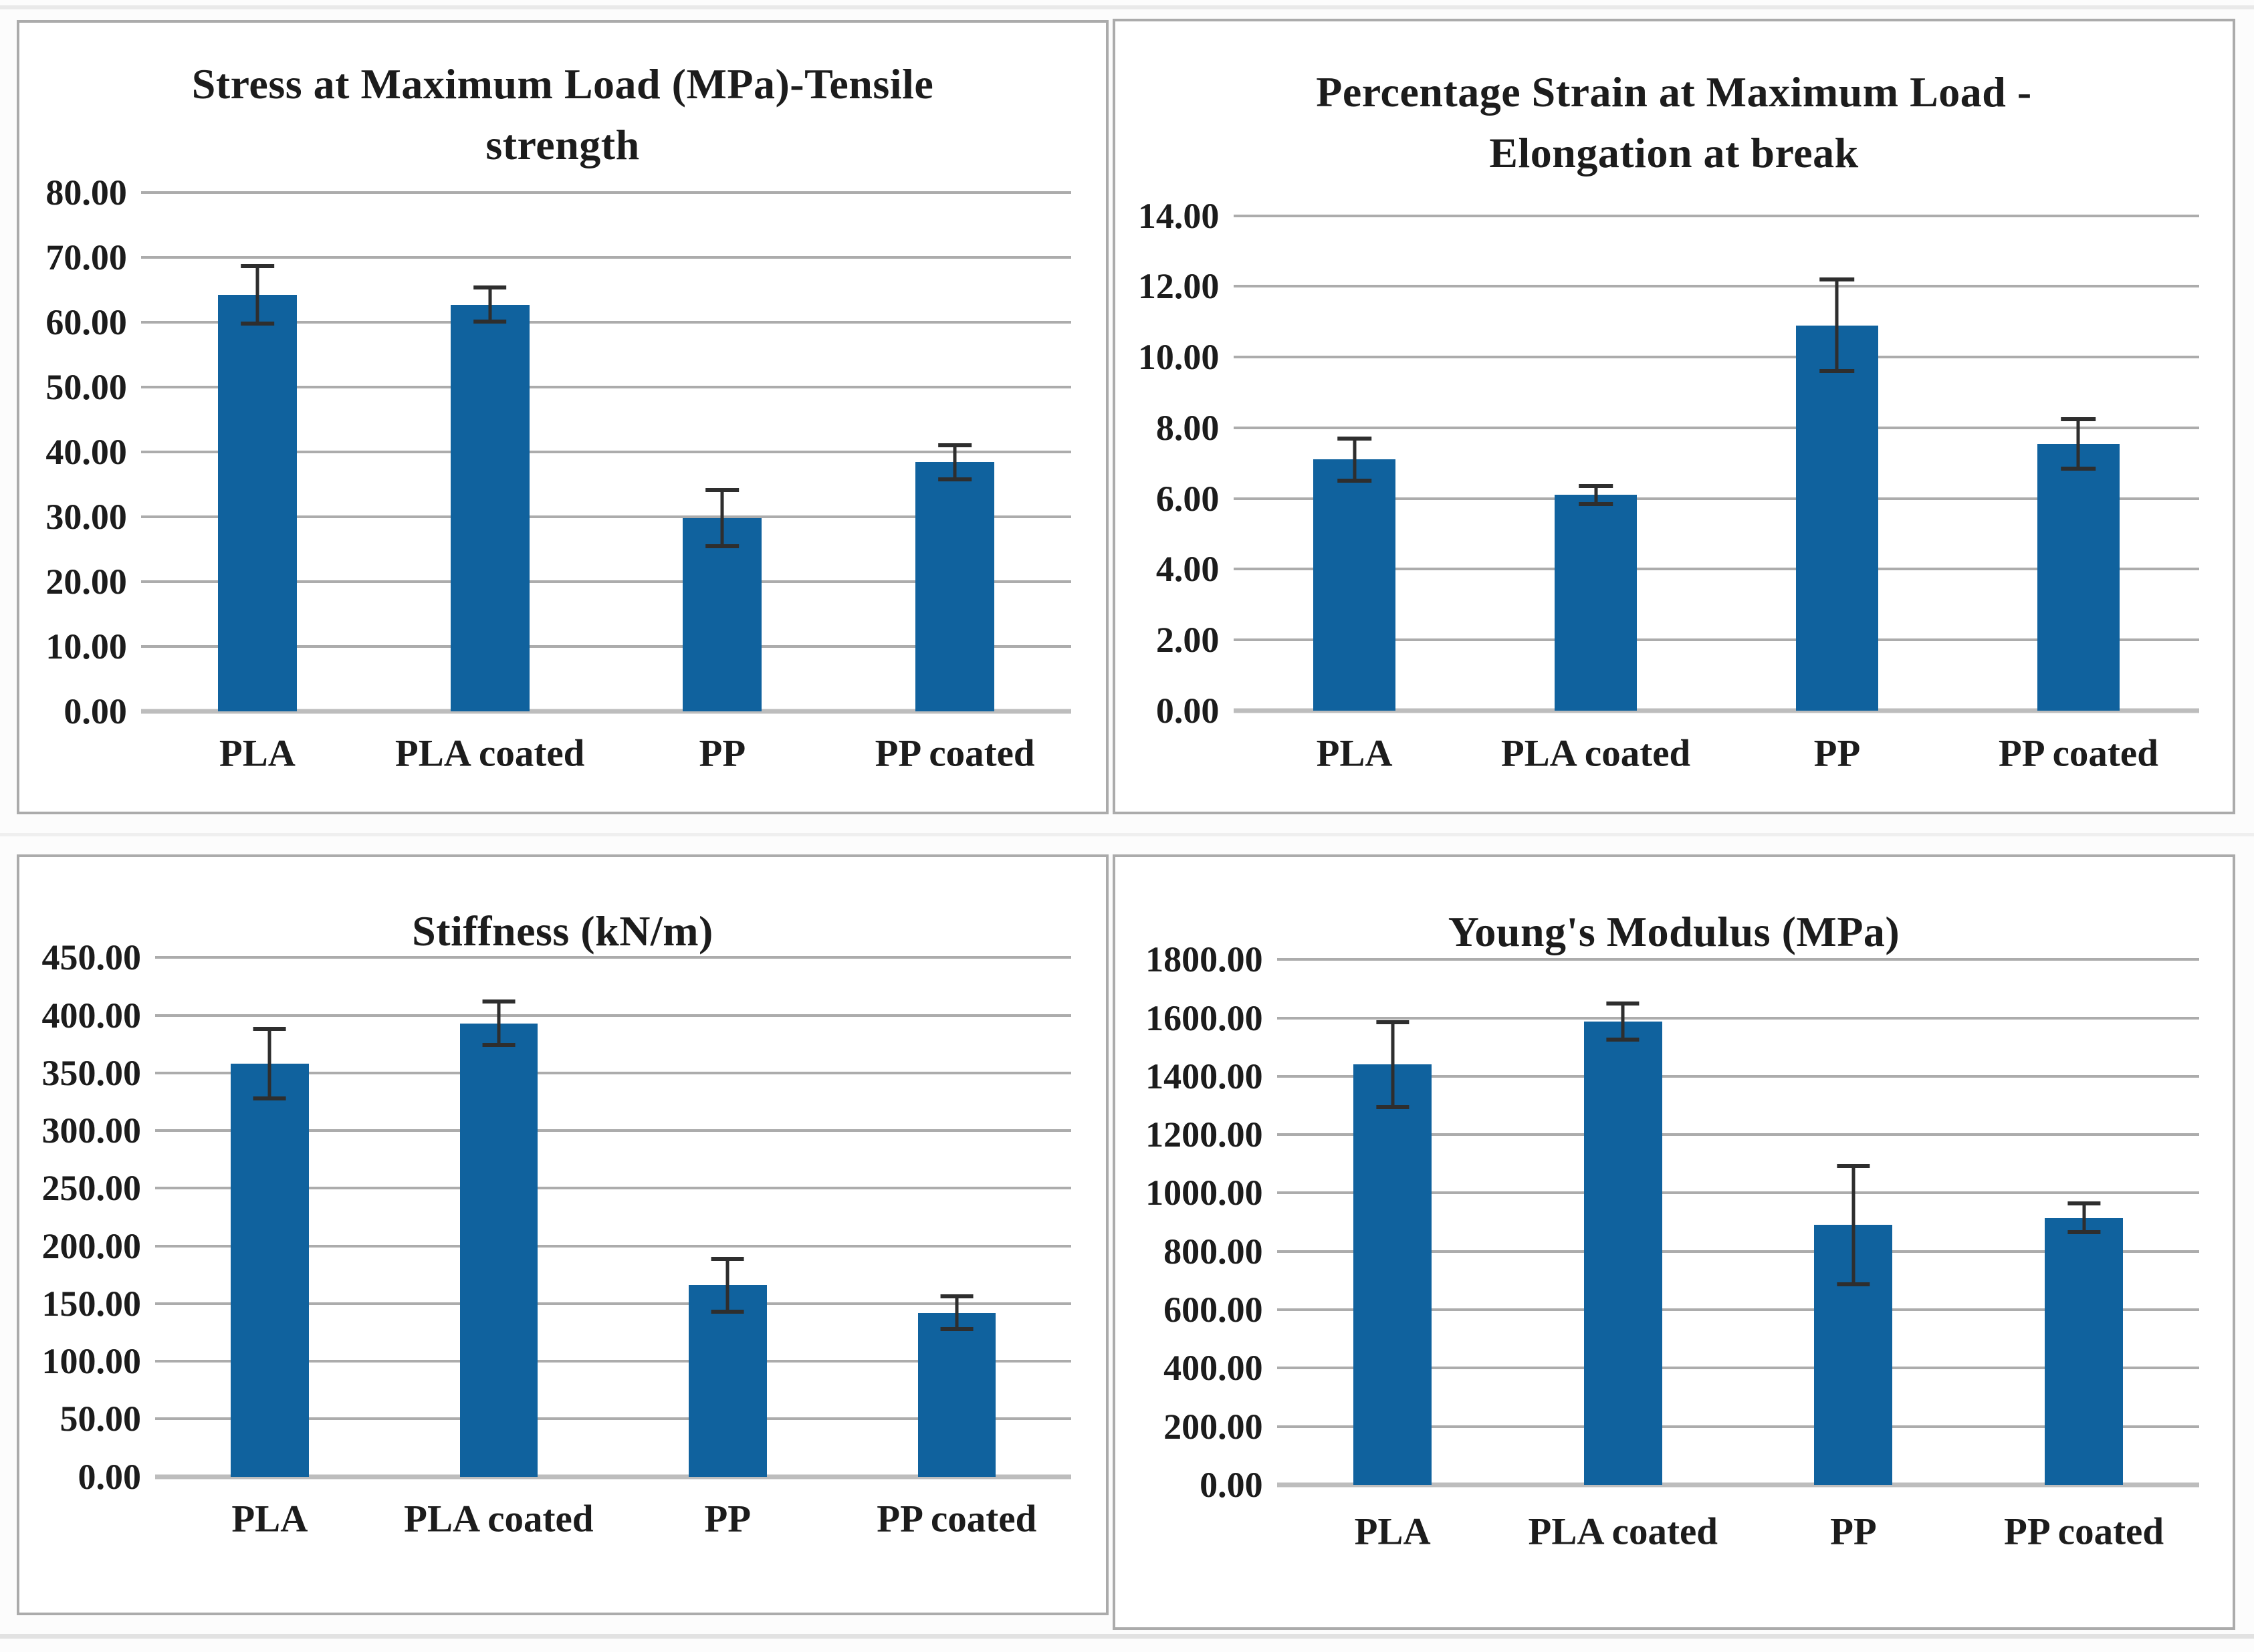  I want to click on y-axis-tick-label: 70.00, so click(86, 257).